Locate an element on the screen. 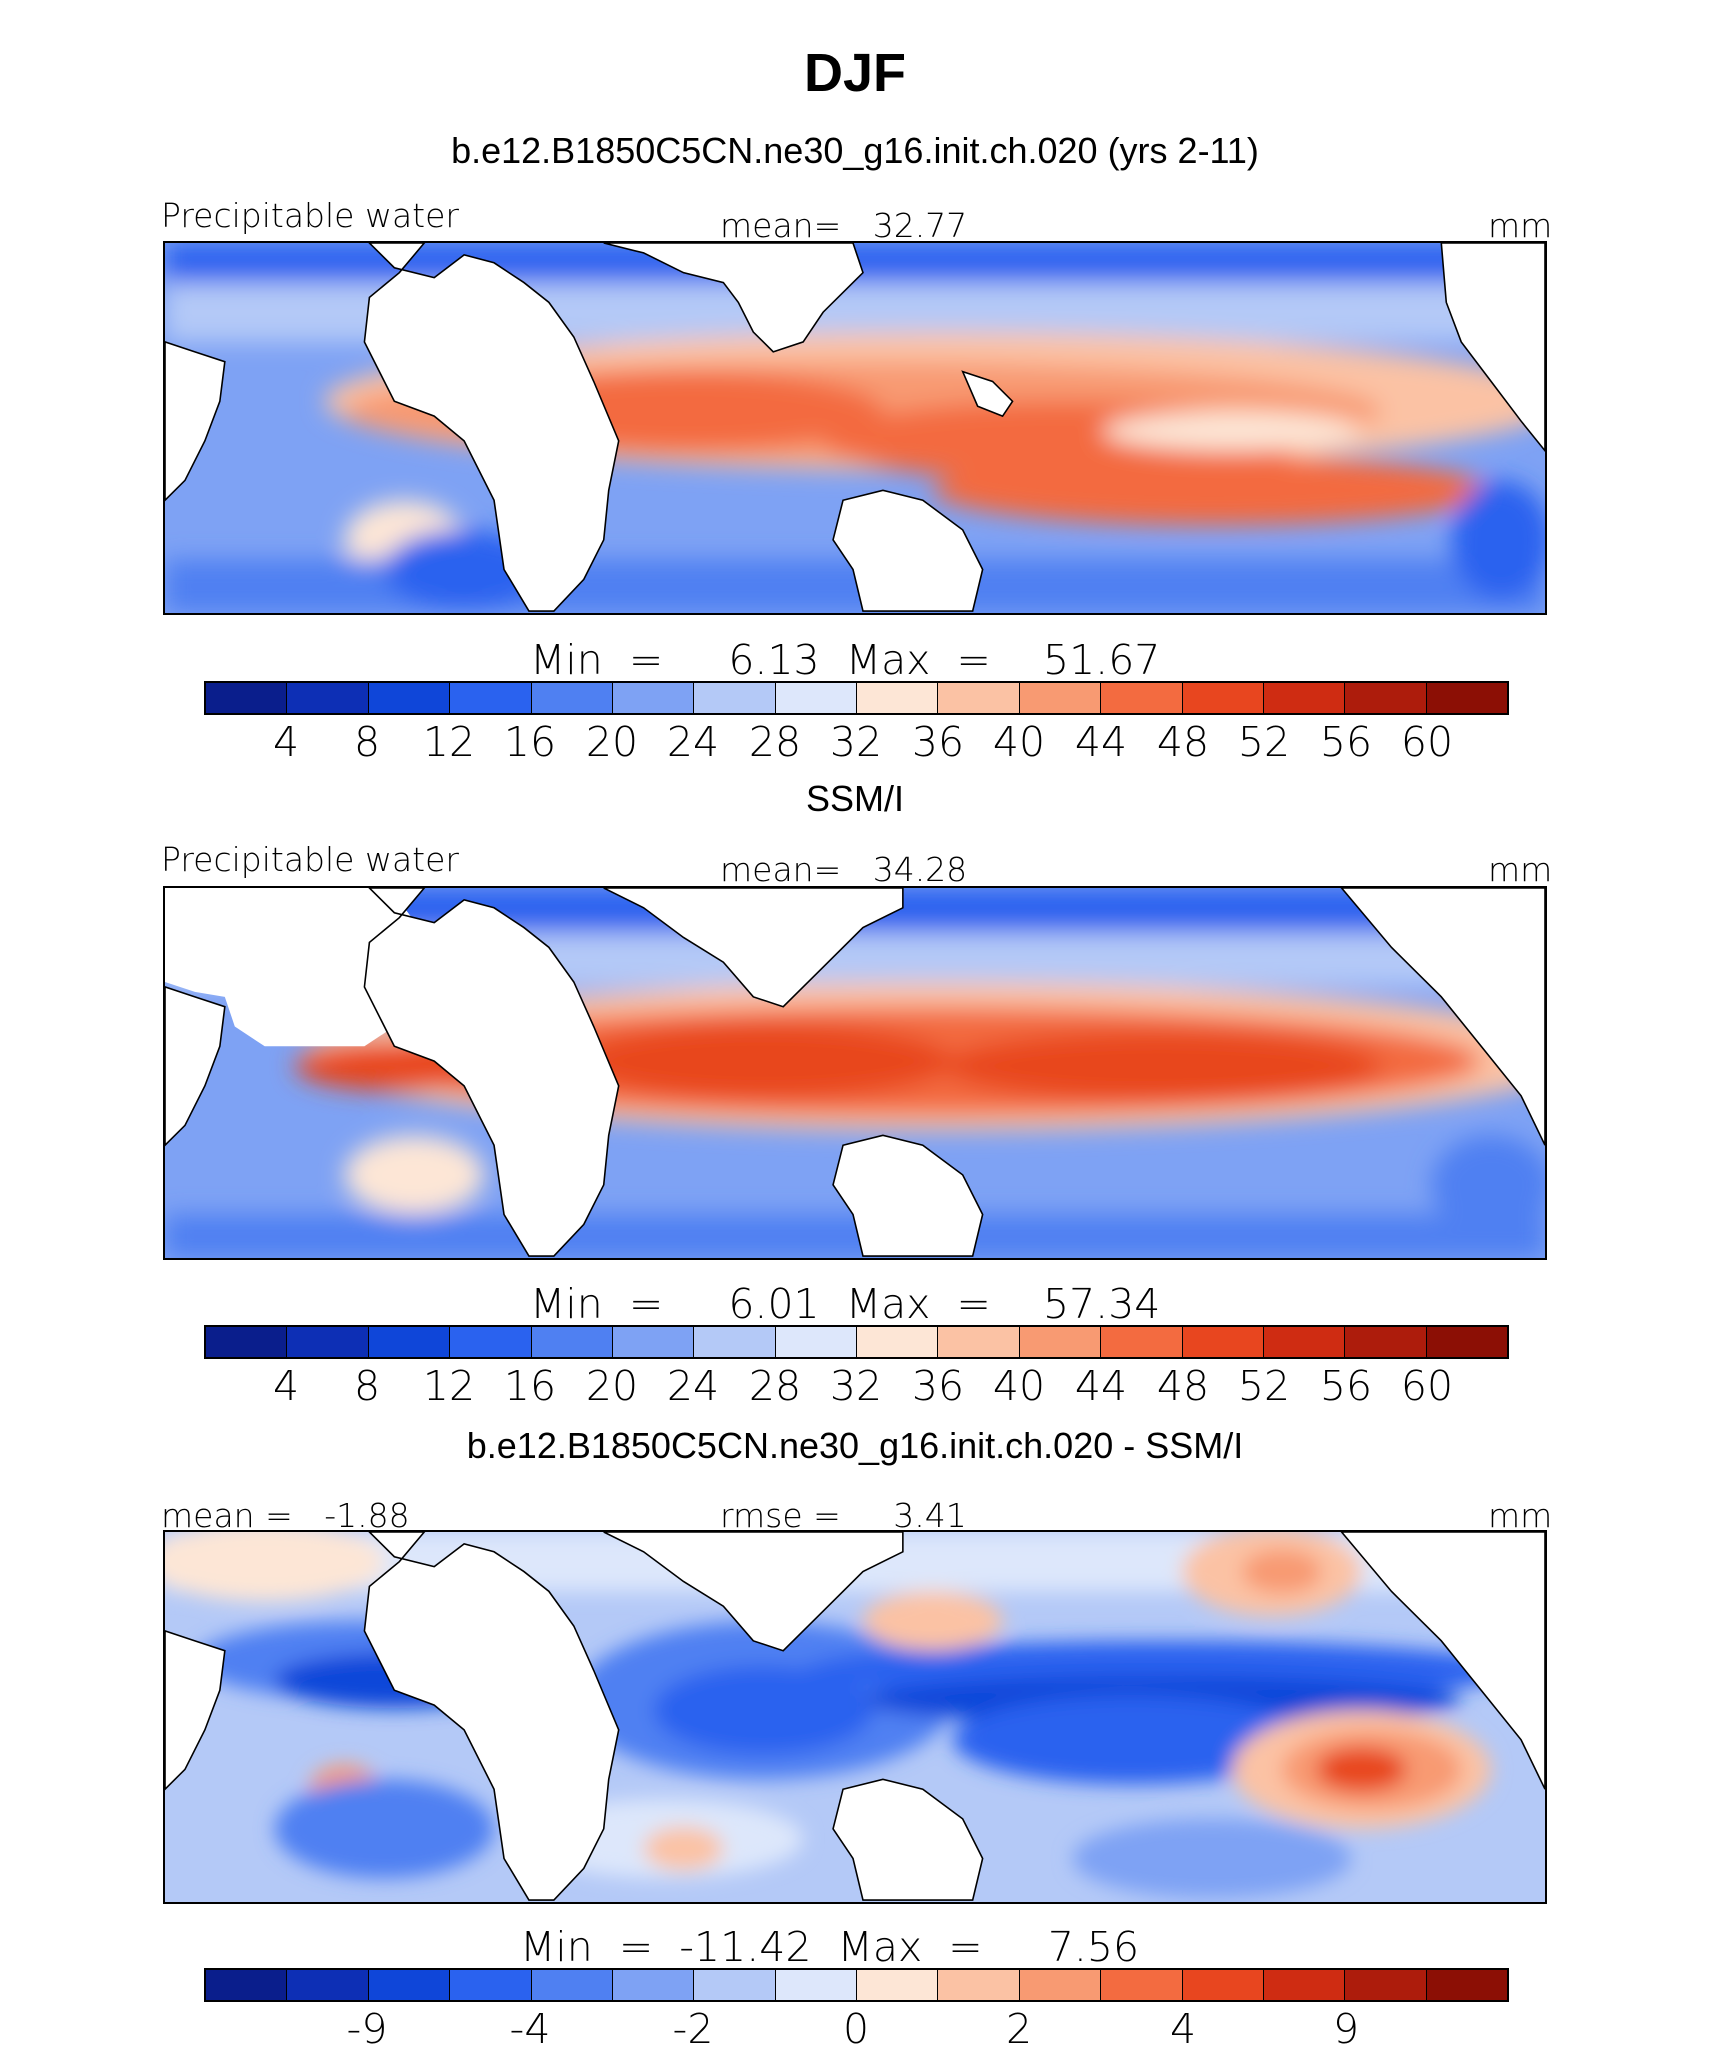 The image size is (1710, 2064). panel-1-map-field is located at coordinates (855, 428).